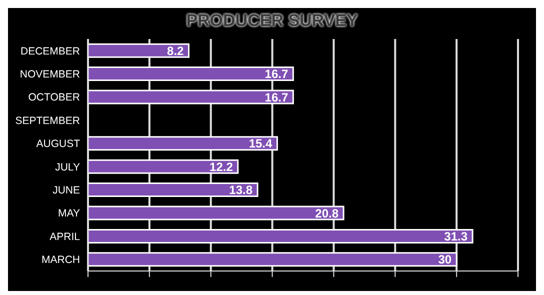  Describe the element at coordinates (175, 51) in the screenshot. I see `data-label: 8.2` at that location.